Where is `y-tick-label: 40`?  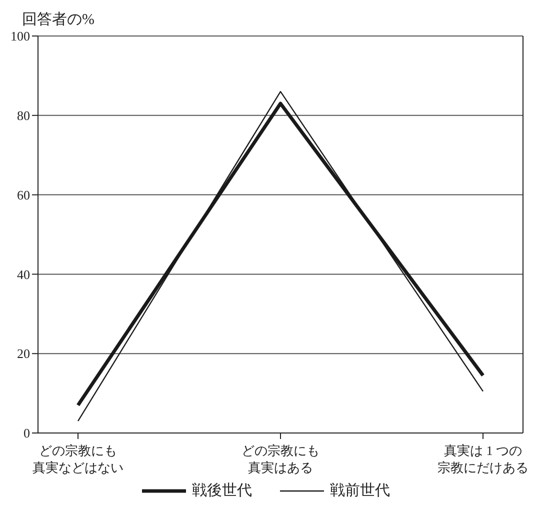 y-tick-label: 40 is located at coordinates (23, 274).